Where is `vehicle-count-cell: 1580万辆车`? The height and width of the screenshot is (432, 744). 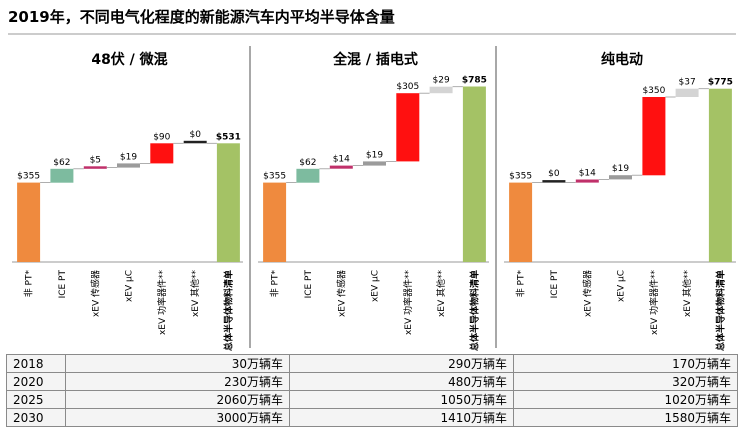
vehicle-count-cell: 1580万辆车 is located at coordinates (625, 417).